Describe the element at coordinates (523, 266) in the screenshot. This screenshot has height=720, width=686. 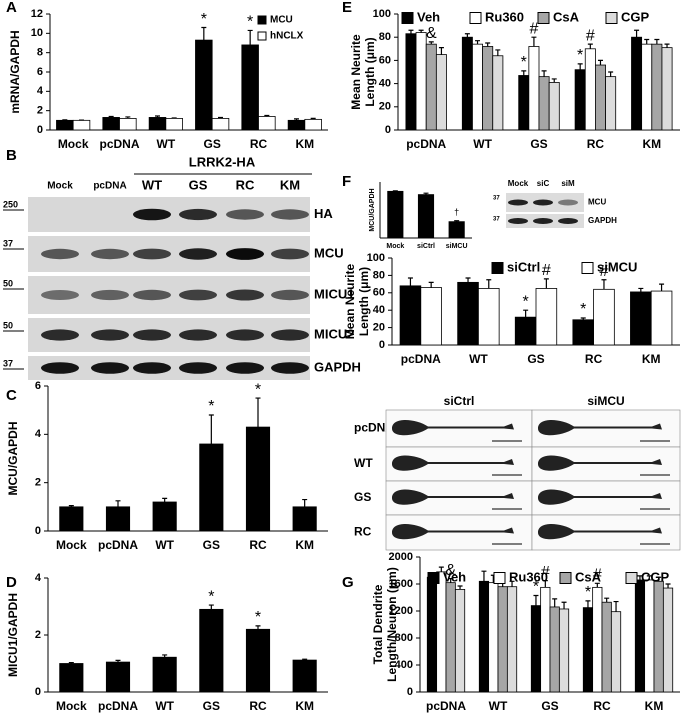
I see `legend-label: siCtrl` at that location.